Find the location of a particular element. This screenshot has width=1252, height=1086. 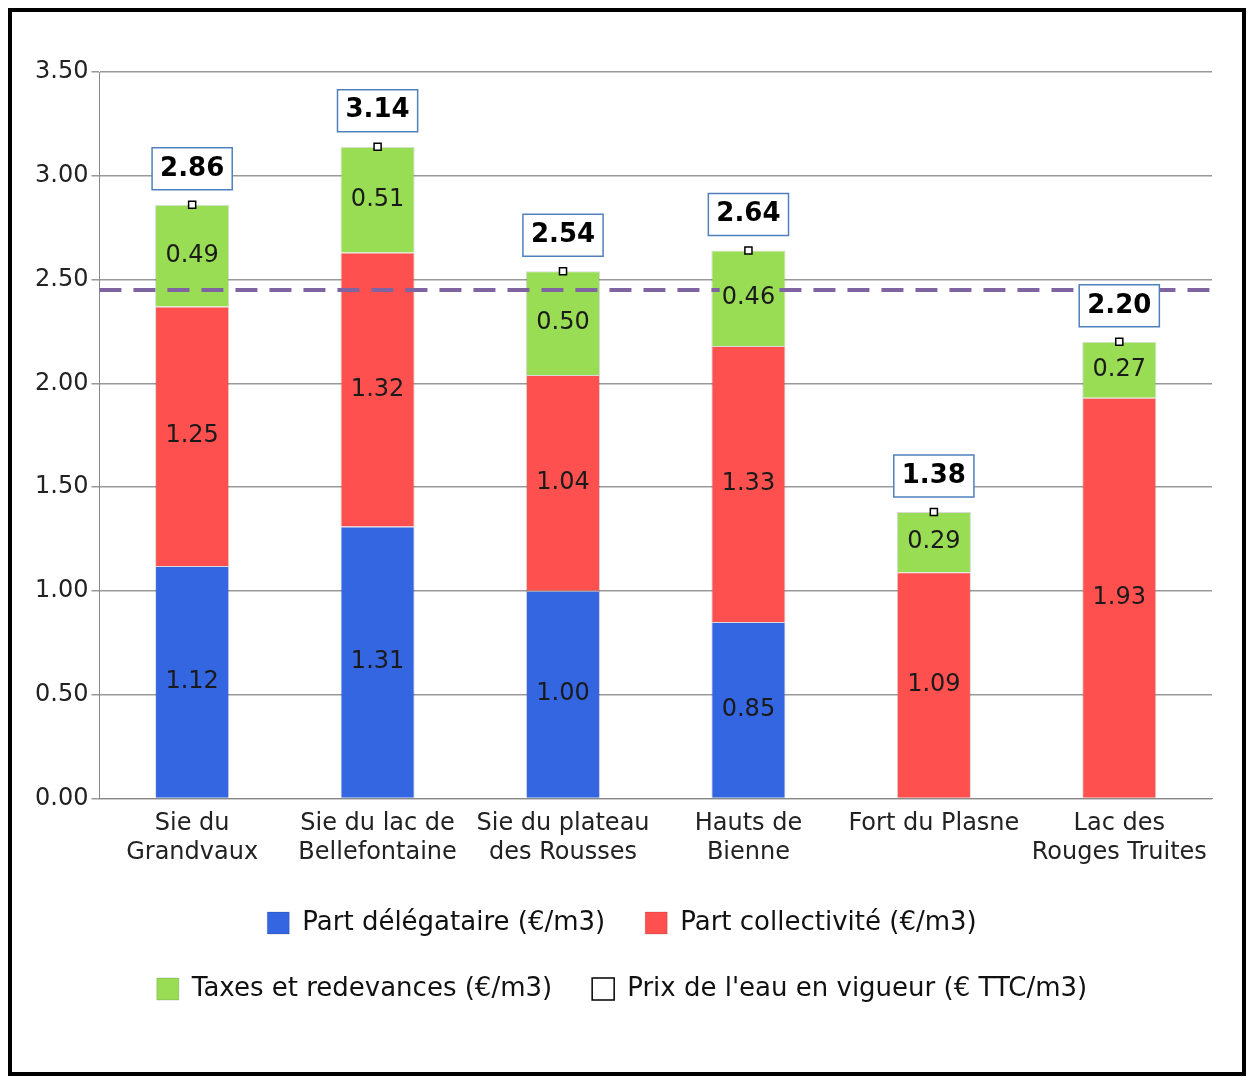

data-label: 1.25 is located at coordinates (192, 434).